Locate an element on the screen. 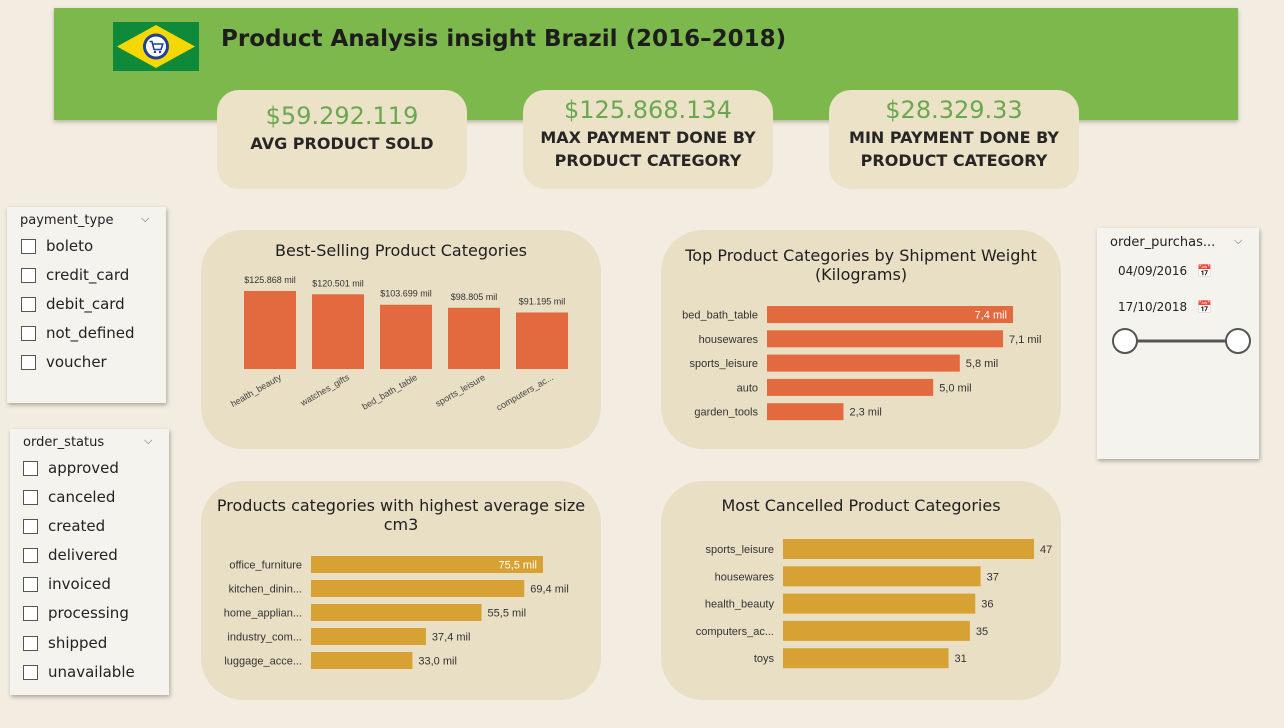 Image resolution: width=1284 pixels, height=728 pixels. kpi-value: $59.292.119 is located at coordinates (342, 116).